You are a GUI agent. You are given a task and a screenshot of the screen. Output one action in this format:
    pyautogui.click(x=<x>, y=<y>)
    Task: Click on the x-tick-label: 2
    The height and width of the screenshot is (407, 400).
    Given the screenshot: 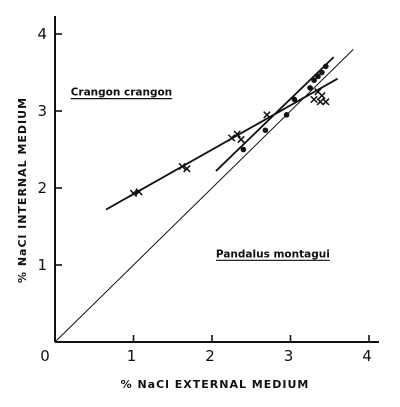 What is the action you would take?
    pyautogui.click(x=210, y=356)
    